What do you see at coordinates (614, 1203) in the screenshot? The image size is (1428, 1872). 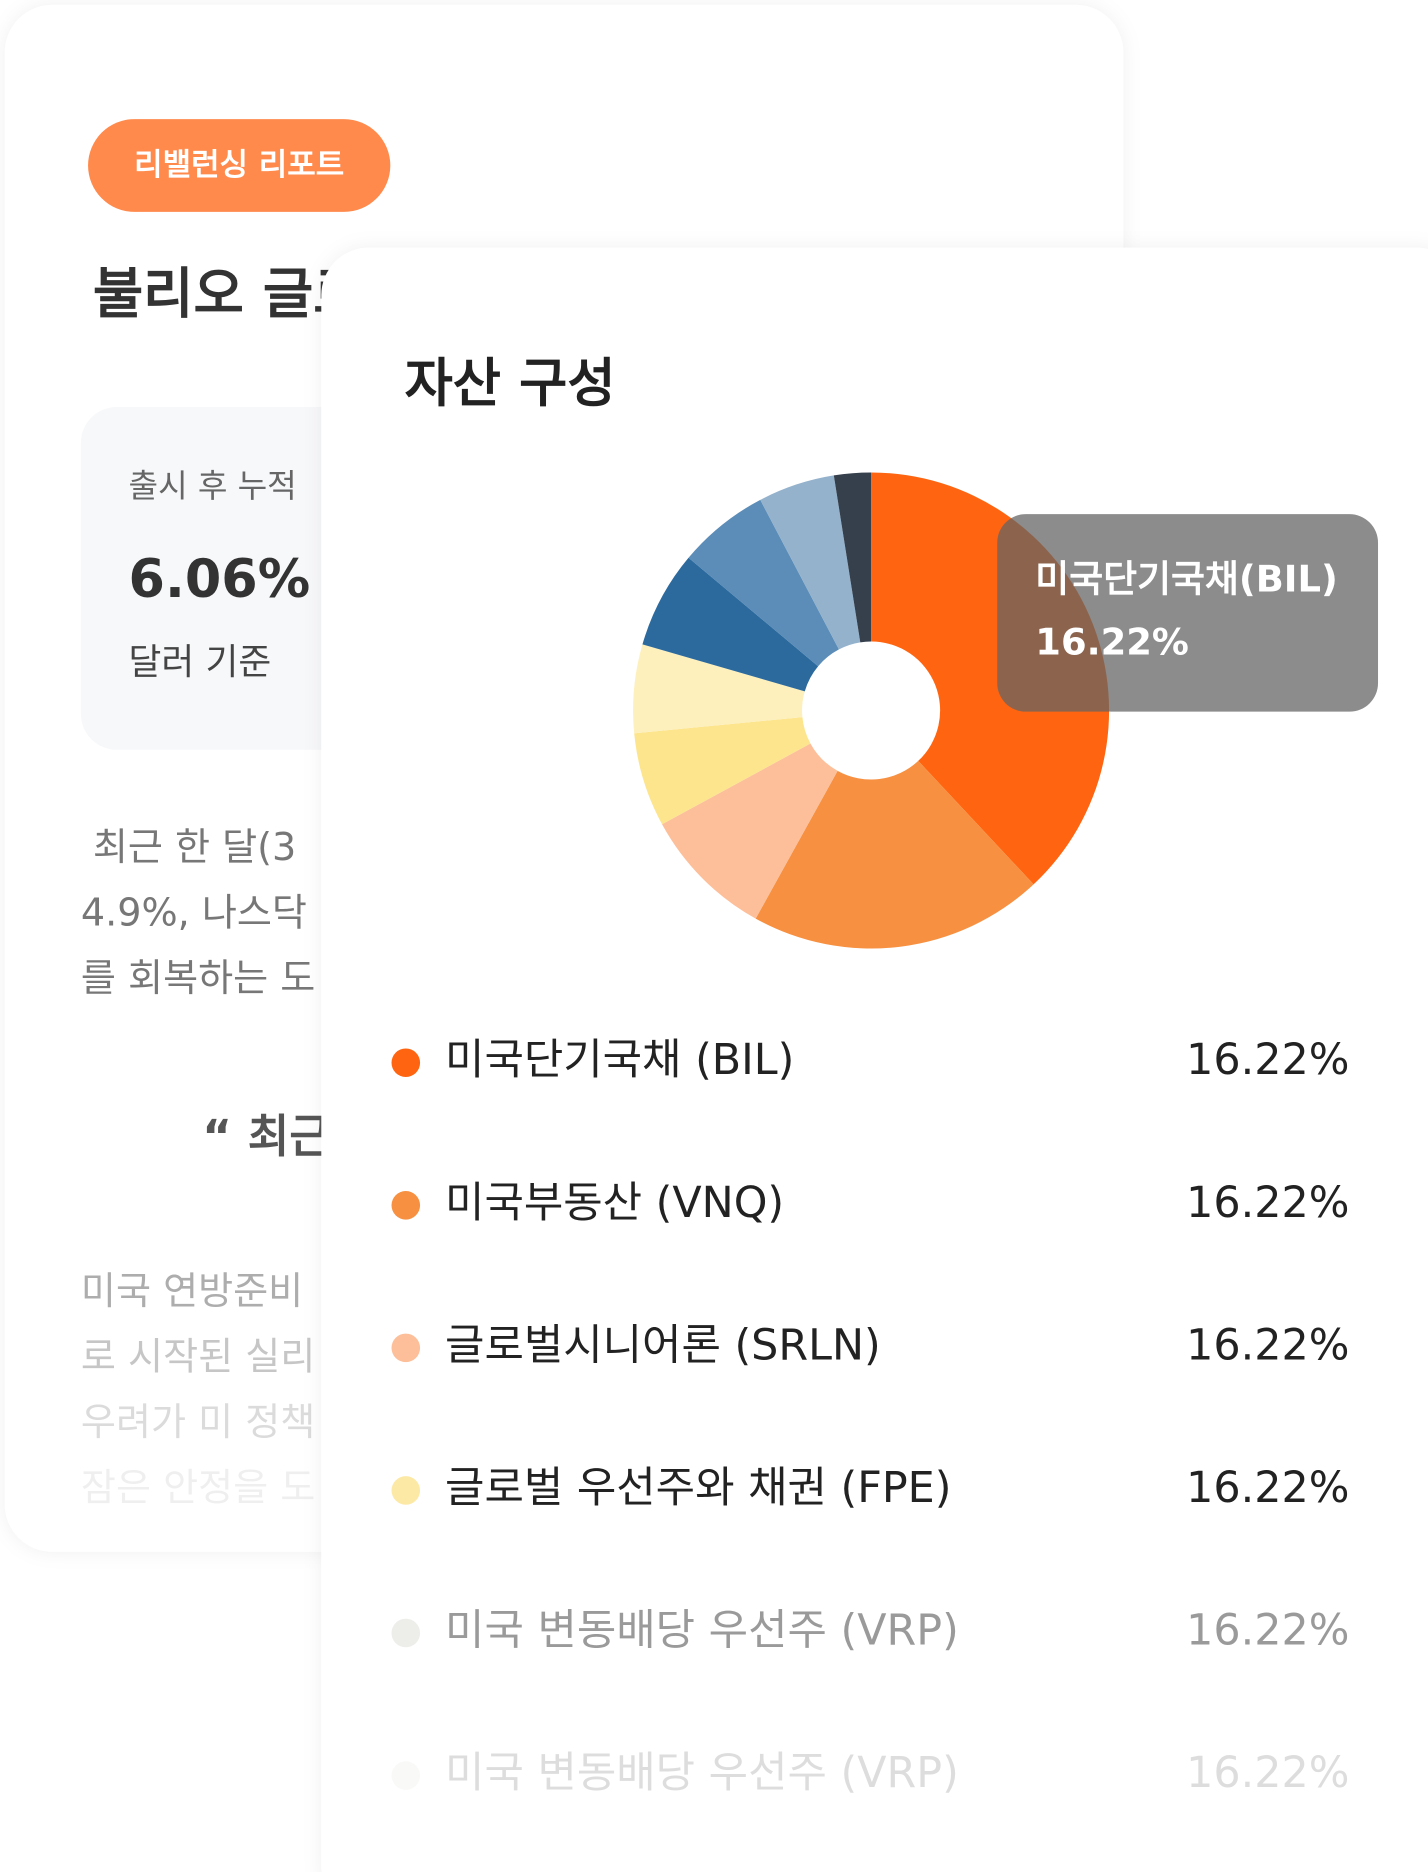 I see `legend-name: 미국부동산 (VNQ)` at bounding box center [614, 1203].